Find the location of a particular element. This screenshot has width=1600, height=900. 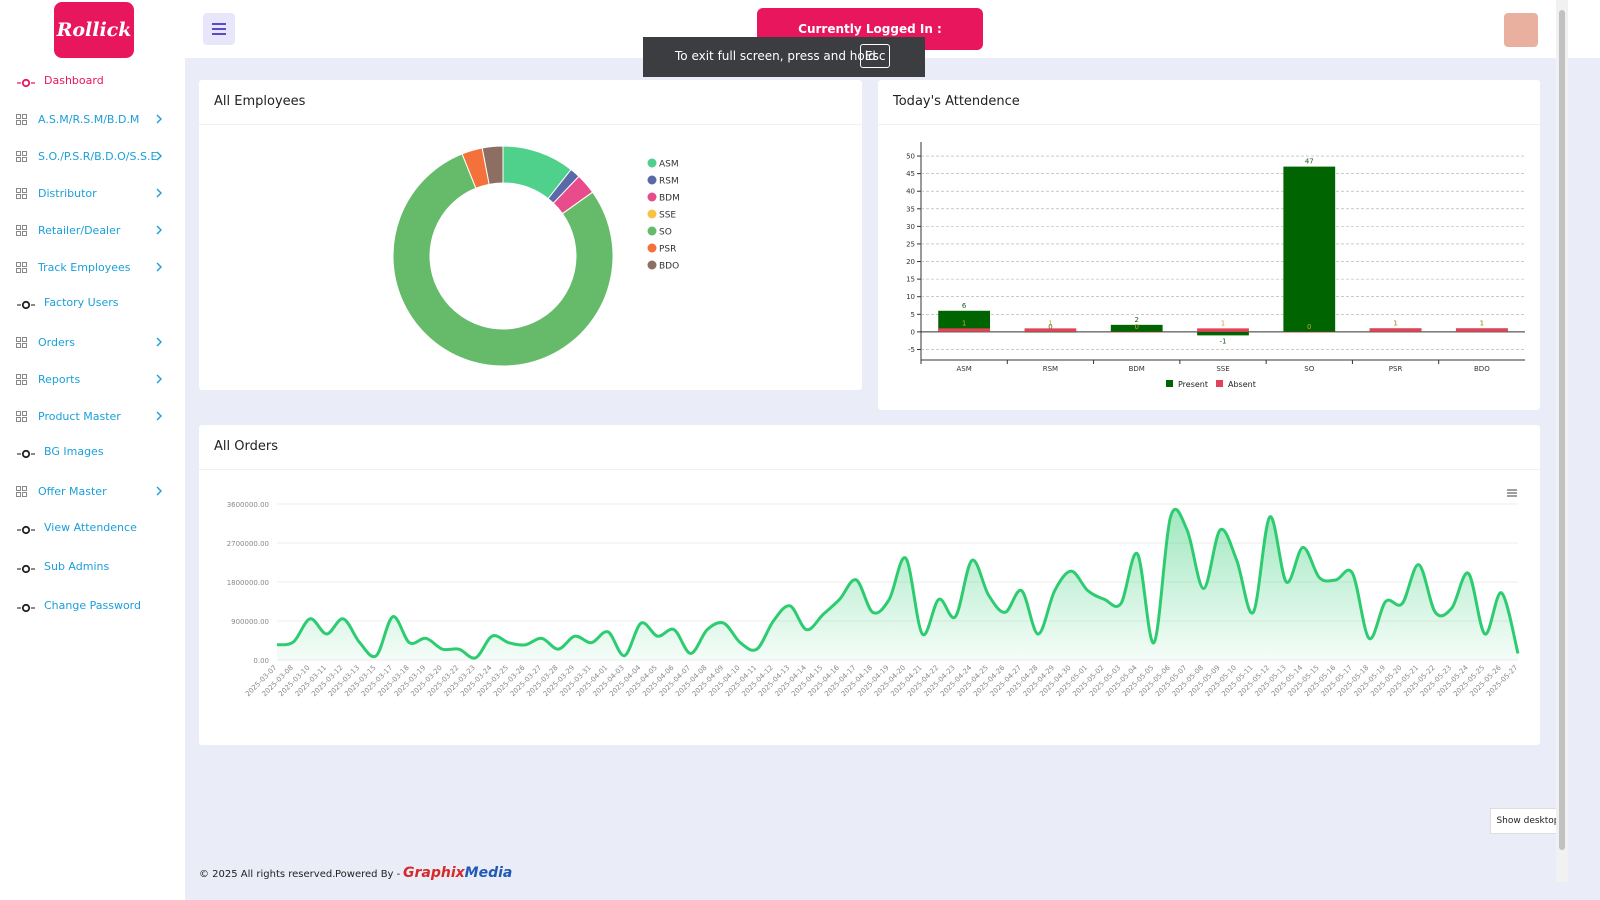

powered-by: Powered By - is located at coordinates (368, 874).